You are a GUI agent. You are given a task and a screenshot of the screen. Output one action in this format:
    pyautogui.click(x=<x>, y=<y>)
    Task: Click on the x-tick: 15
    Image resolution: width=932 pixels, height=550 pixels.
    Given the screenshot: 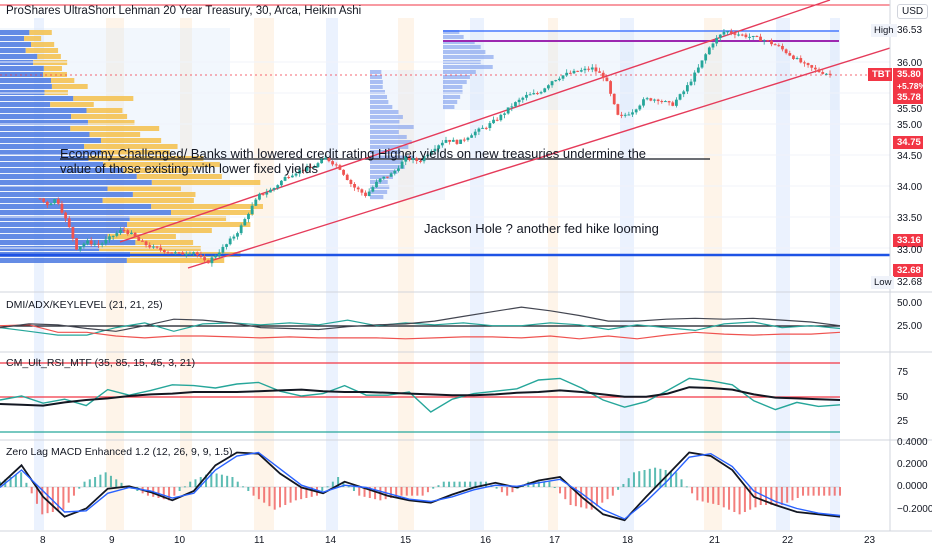 What is the action you would take?
    pyautogui.click(x=406, y=540)
    